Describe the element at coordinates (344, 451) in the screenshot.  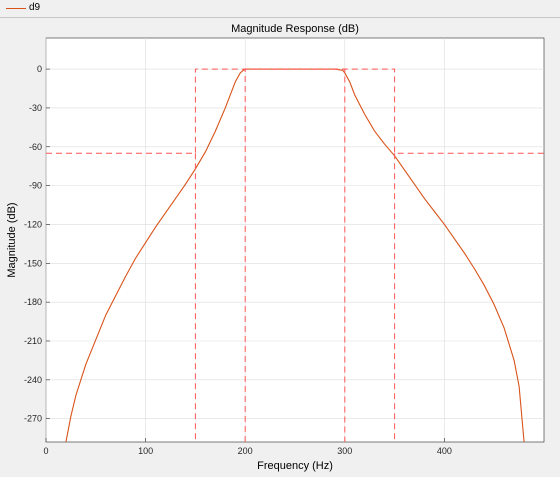
I see `x-tick-label-300: 300` at that location.